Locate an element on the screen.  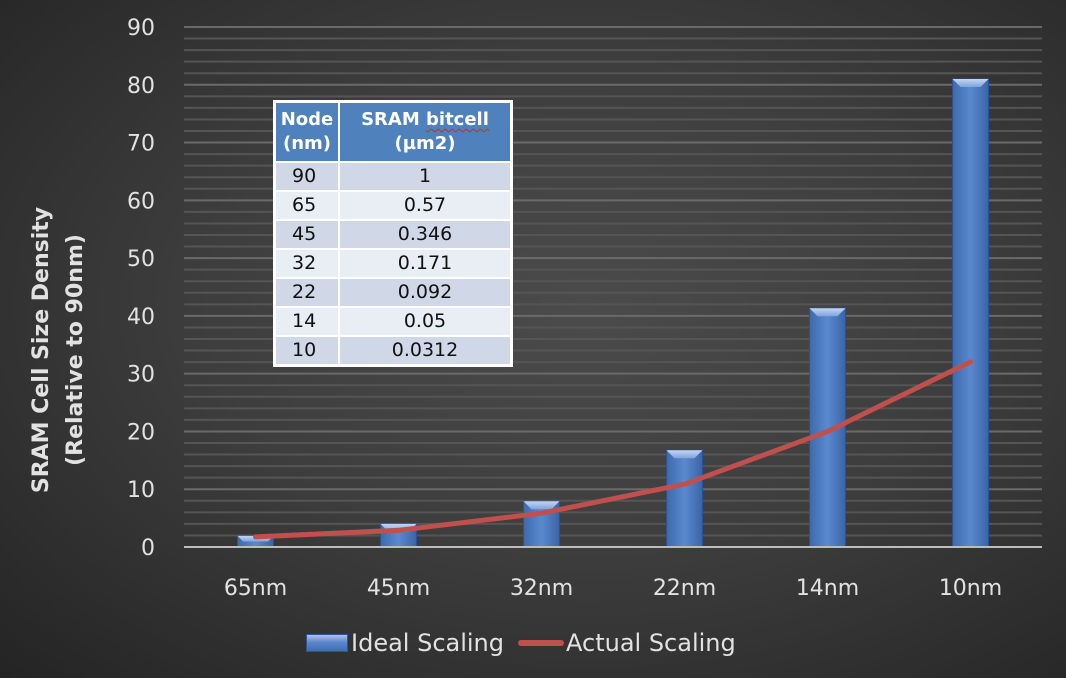
table-header-node: Node (nm) is located at coordinates (306, 131).